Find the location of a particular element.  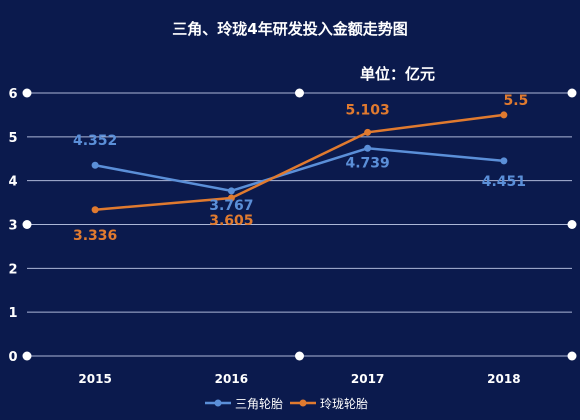

x-tick-label: 2015 is located at coordinates (94, 379).